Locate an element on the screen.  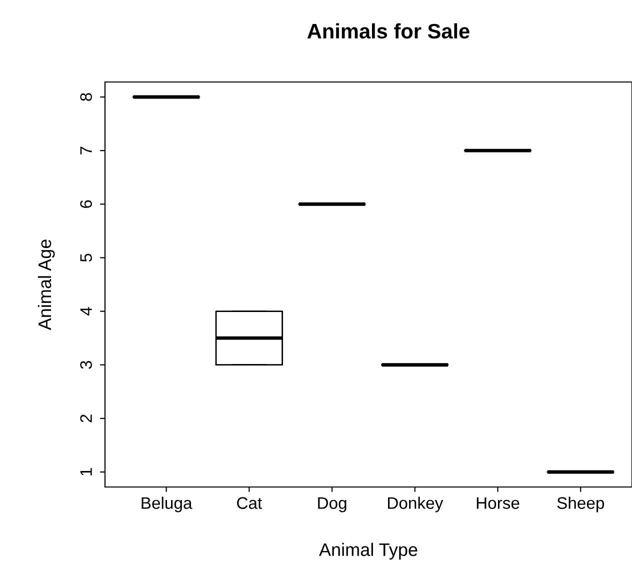
chart-title: Animals for Sale is located at coordinates (388, 31).